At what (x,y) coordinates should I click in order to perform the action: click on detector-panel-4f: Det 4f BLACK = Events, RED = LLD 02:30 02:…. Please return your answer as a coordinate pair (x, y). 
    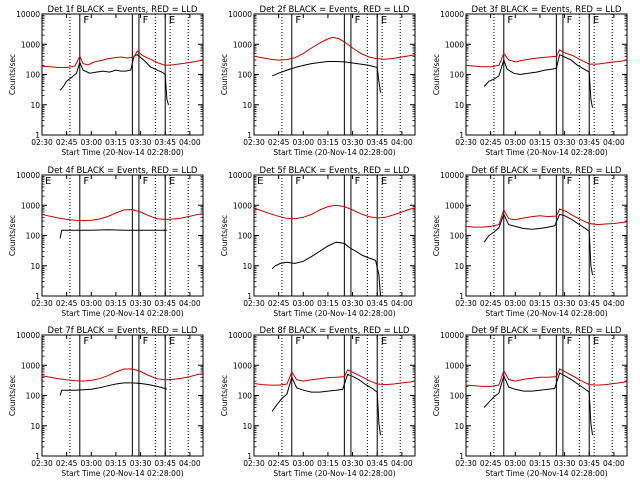
    Looking at the image, I should click on (106, 242).